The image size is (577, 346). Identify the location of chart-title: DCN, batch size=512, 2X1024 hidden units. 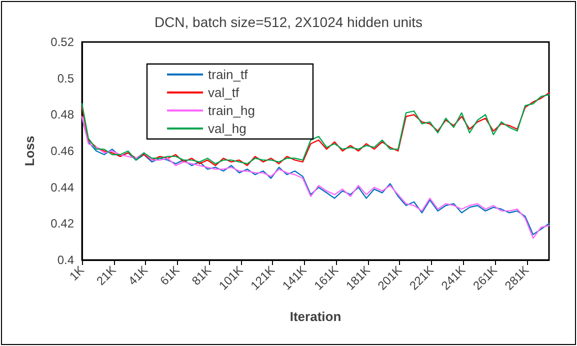
(288, 22).